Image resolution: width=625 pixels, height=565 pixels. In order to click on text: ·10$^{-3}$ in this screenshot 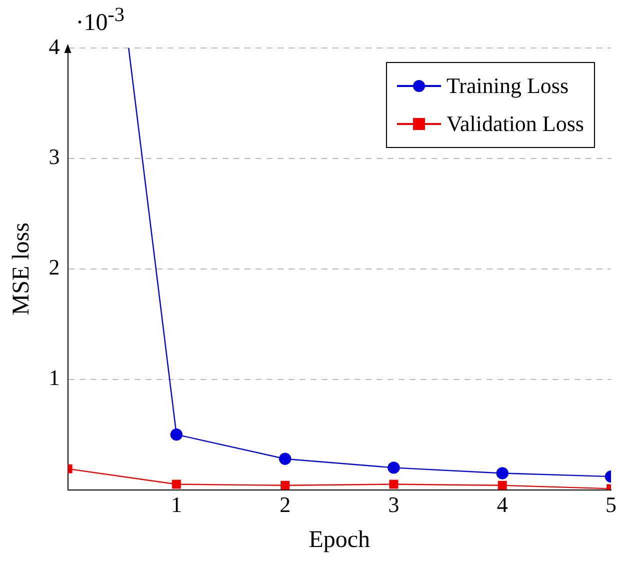, I will do `click(100, 20)`.